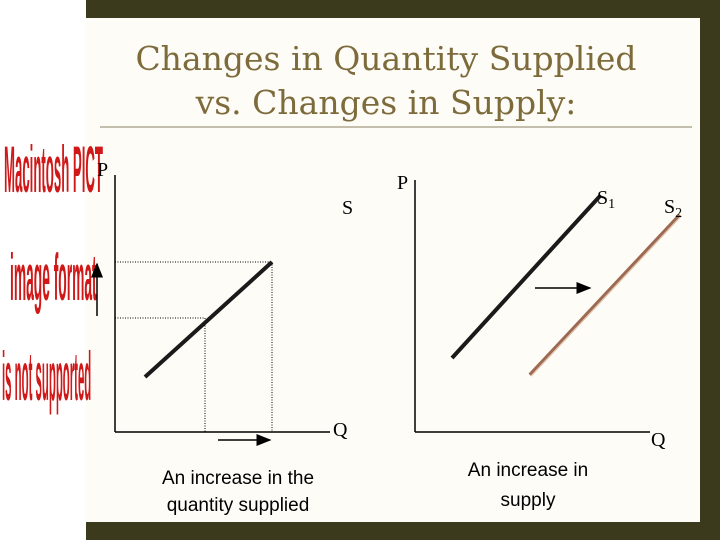  I want to click on pict-line: image format, so click(53, 278).